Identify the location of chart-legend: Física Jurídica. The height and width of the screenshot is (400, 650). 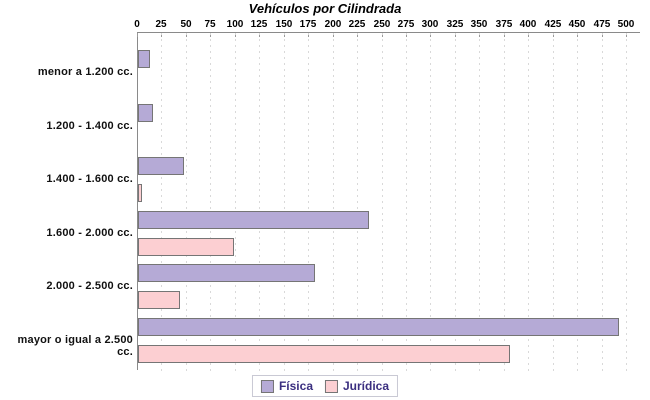
(325, 386).